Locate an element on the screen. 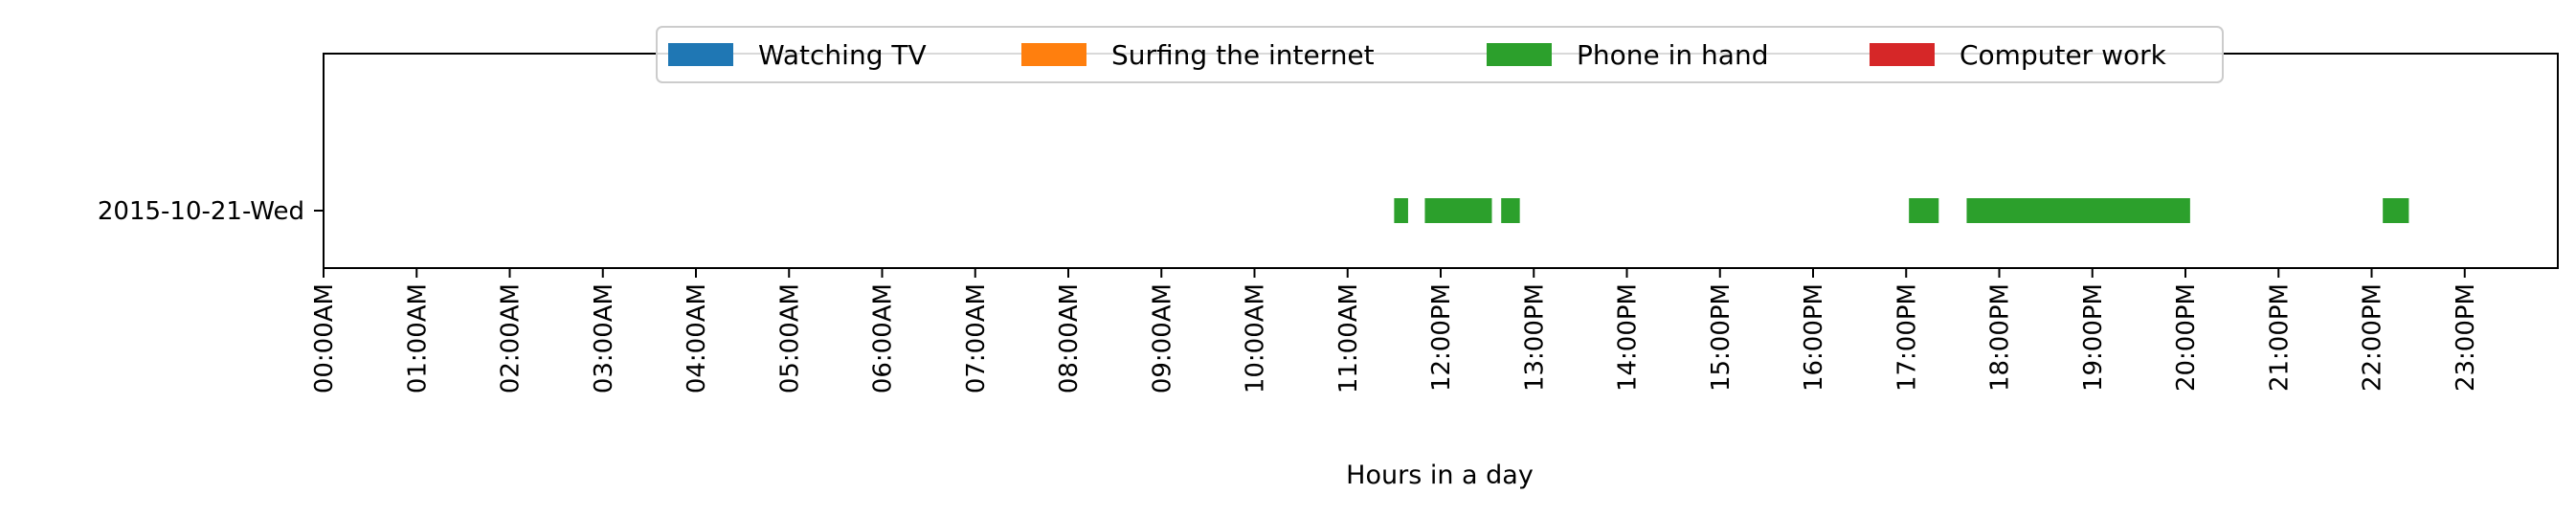  x-tick-label: 12:00PM is located at coordinates (1442, 337).